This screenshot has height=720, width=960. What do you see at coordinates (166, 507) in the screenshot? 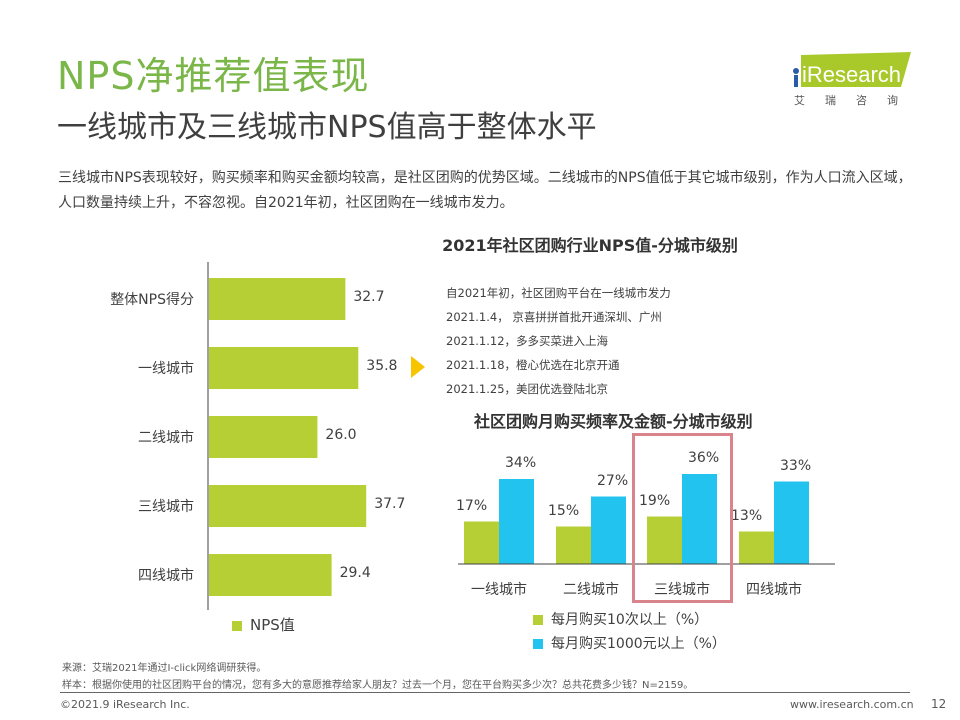
I see `nps-category-label: 三线城市` at bounding box center [166, 507].